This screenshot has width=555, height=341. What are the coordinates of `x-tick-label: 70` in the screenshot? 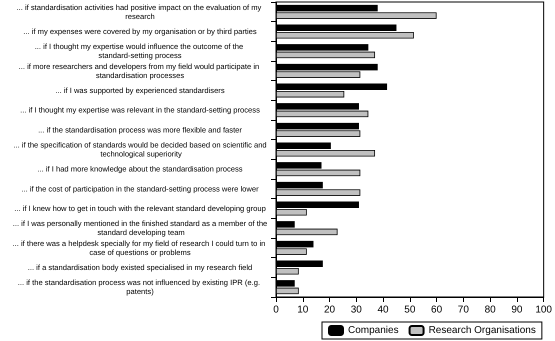 It's located at (464, 310).